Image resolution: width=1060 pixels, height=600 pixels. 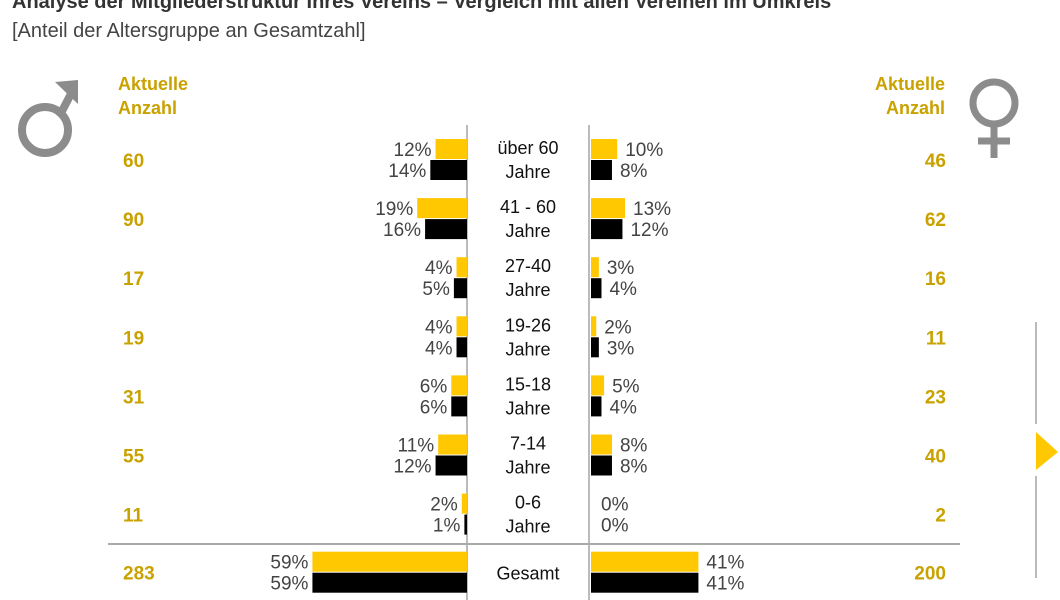 I want to click on male-pct-label: 14%, so click(x=407, y=171).